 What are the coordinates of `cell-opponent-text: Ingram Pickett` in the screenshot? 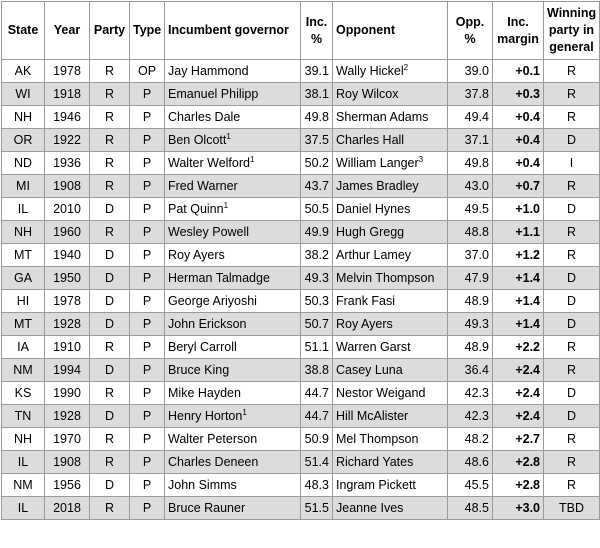 It's located at (376, 485).